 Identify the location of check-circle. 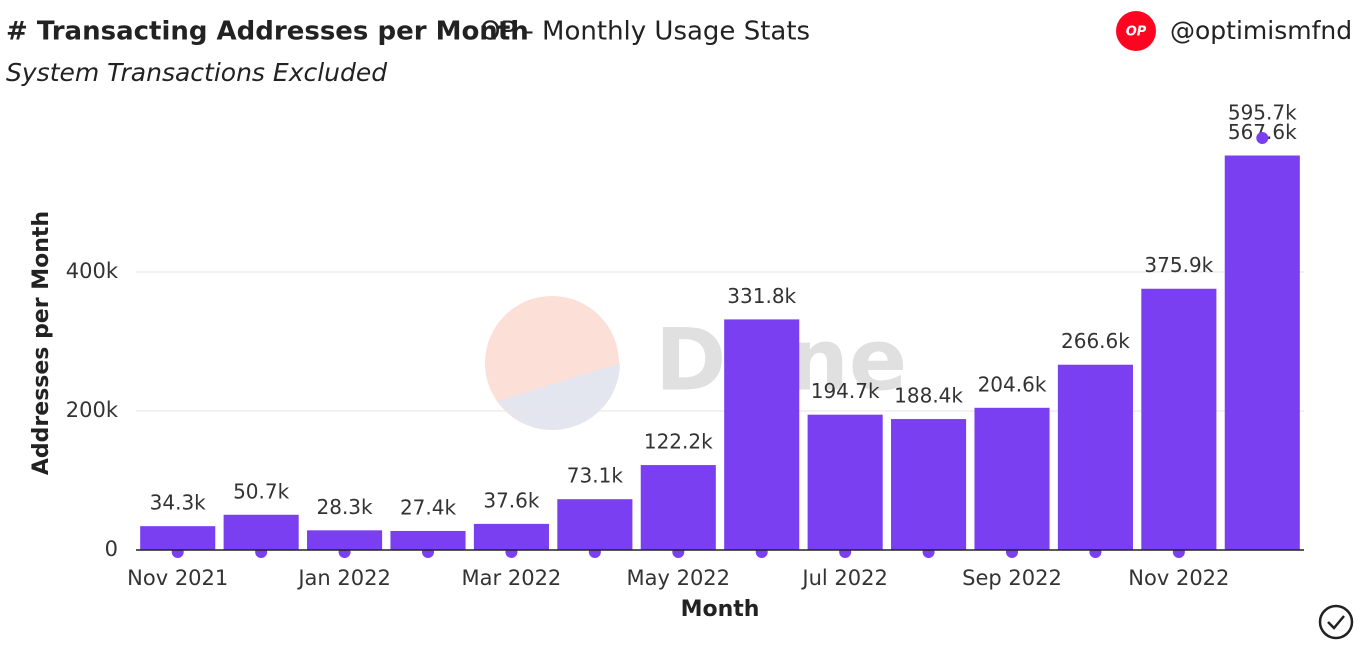
(1336, 622).